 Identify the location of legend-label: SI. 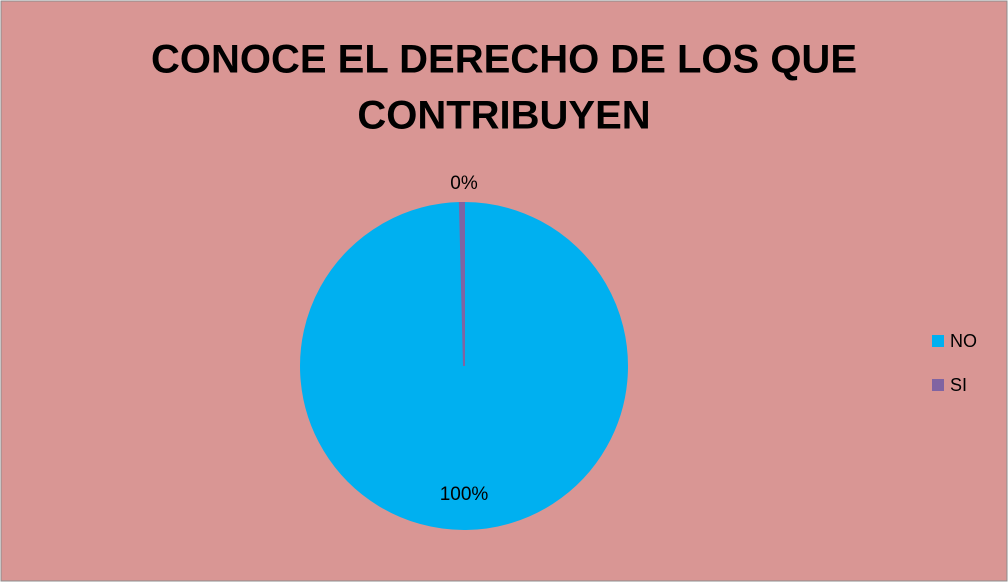
(958, 385).